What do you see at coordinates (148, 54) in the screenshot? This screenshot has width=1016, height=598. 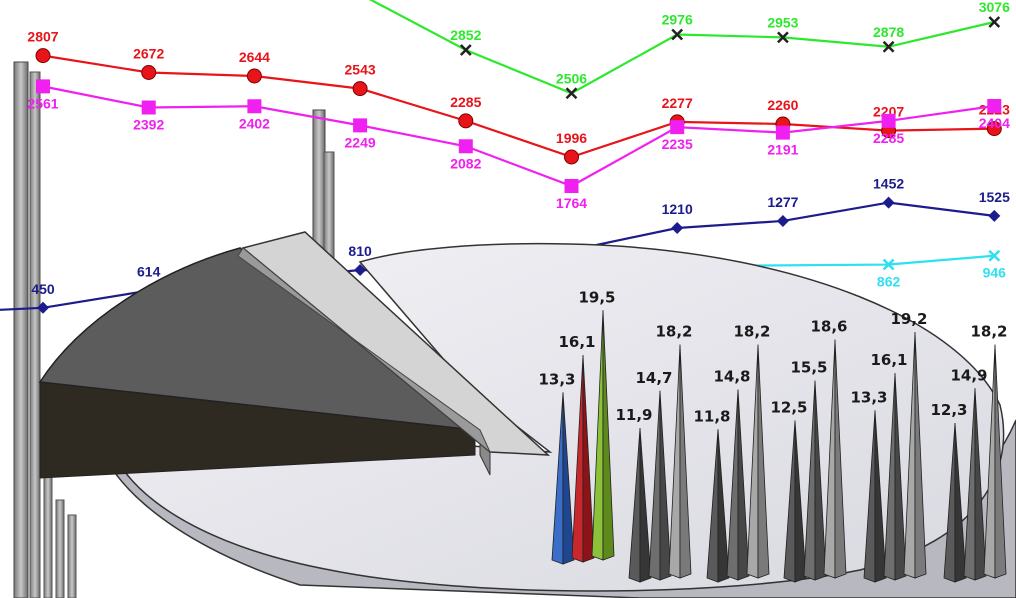 I see `data-label: 2672` at bounding box center [148, 54].